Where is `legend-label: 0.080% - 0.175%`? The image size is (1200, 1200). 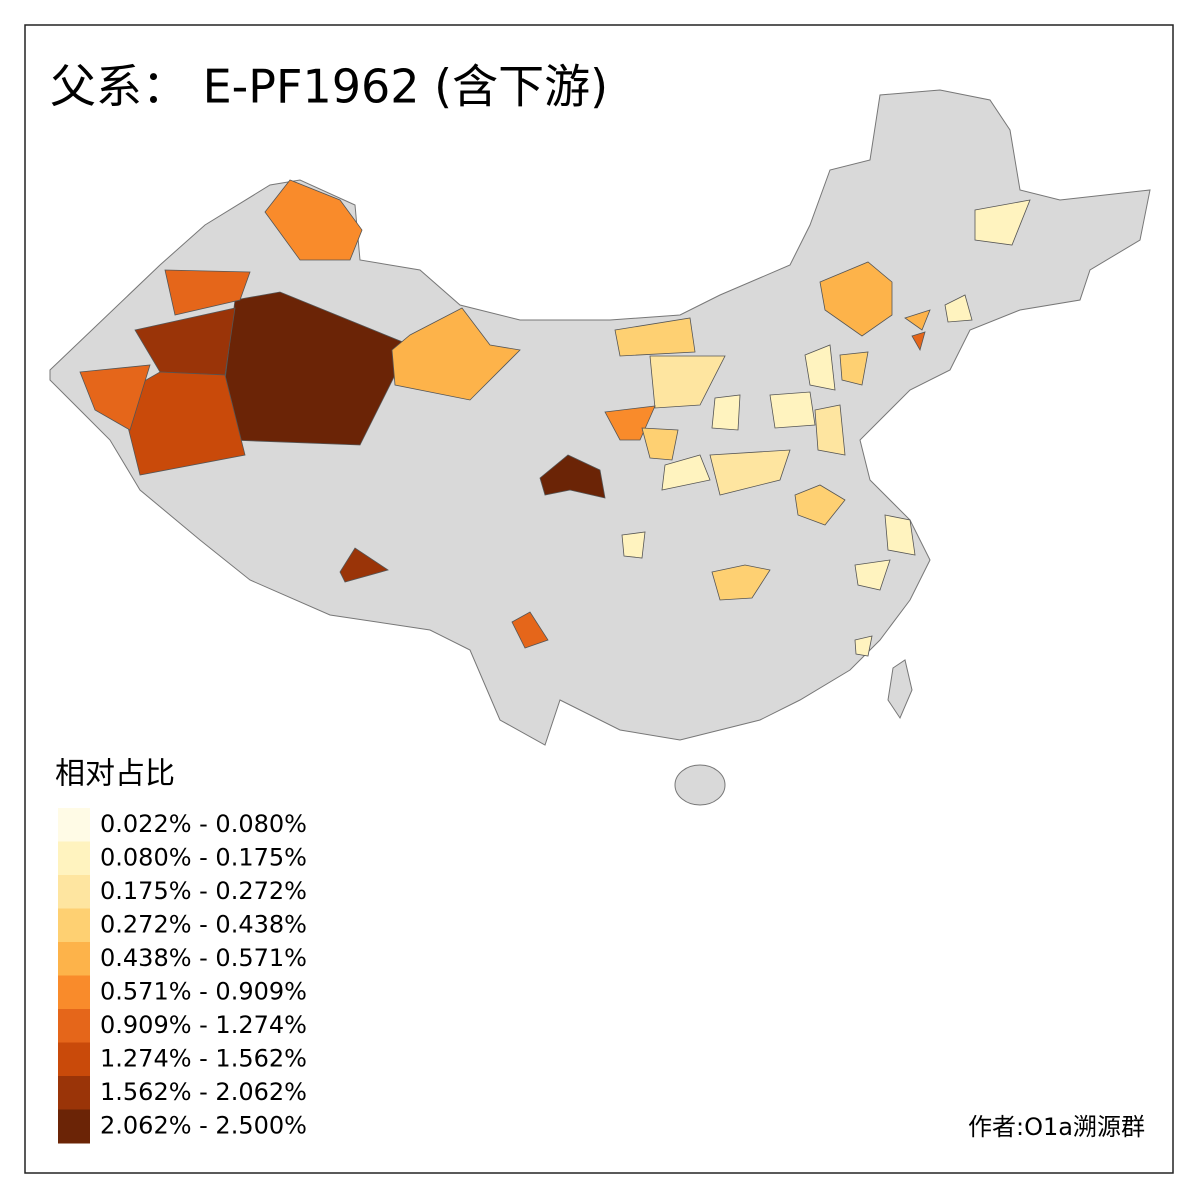 legend-label: 0.080% - 0.175% is located at coordinates (203, 857).